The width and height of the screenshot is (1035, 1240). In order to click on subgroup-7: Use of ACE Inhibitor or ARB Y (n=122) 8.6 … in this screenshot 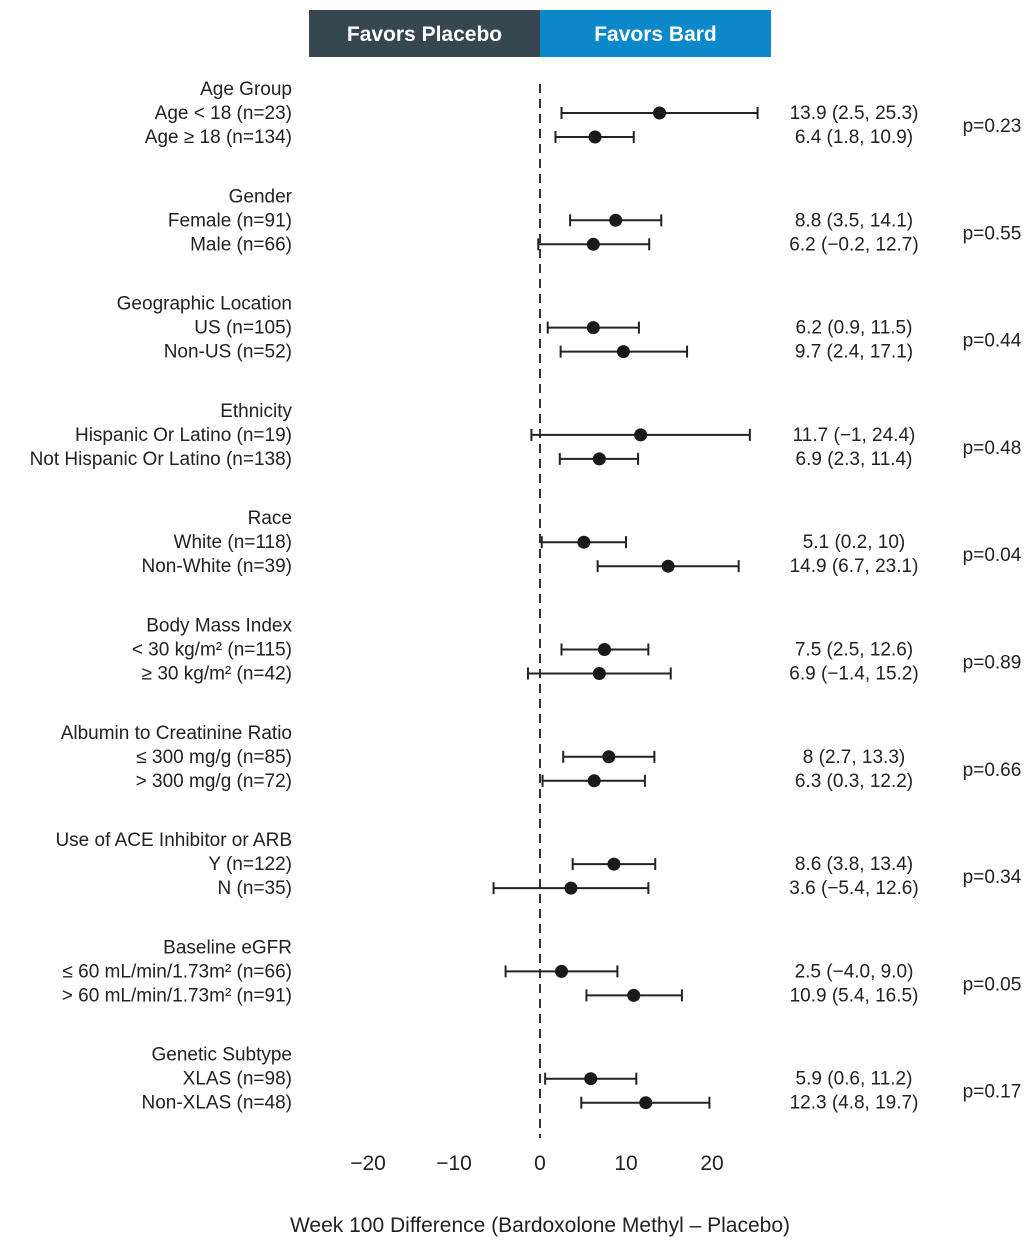, I will do `click(538, 864)`.